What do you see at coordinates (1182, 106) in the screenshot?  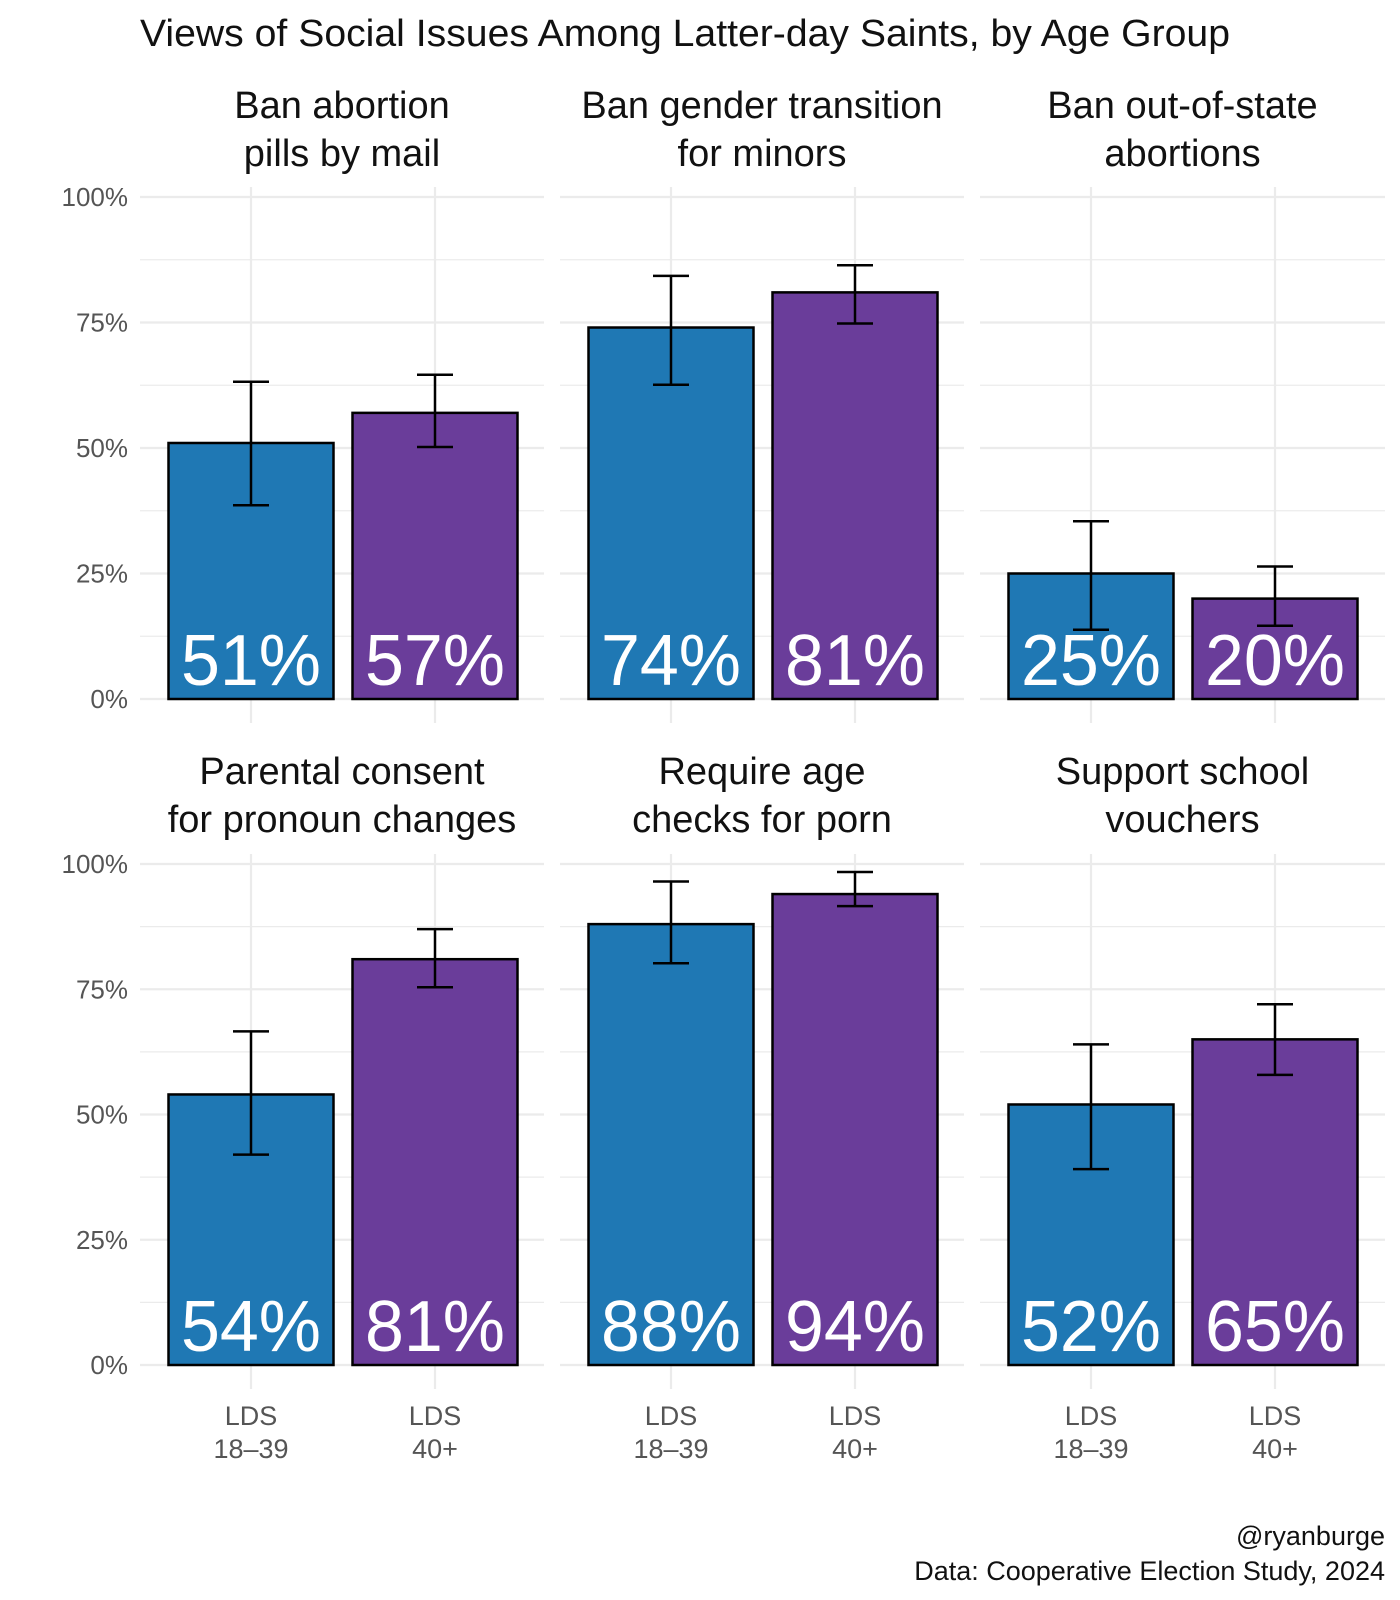 I see `panel-title: Ban out-of-state` at bounding box center [1182, 106].